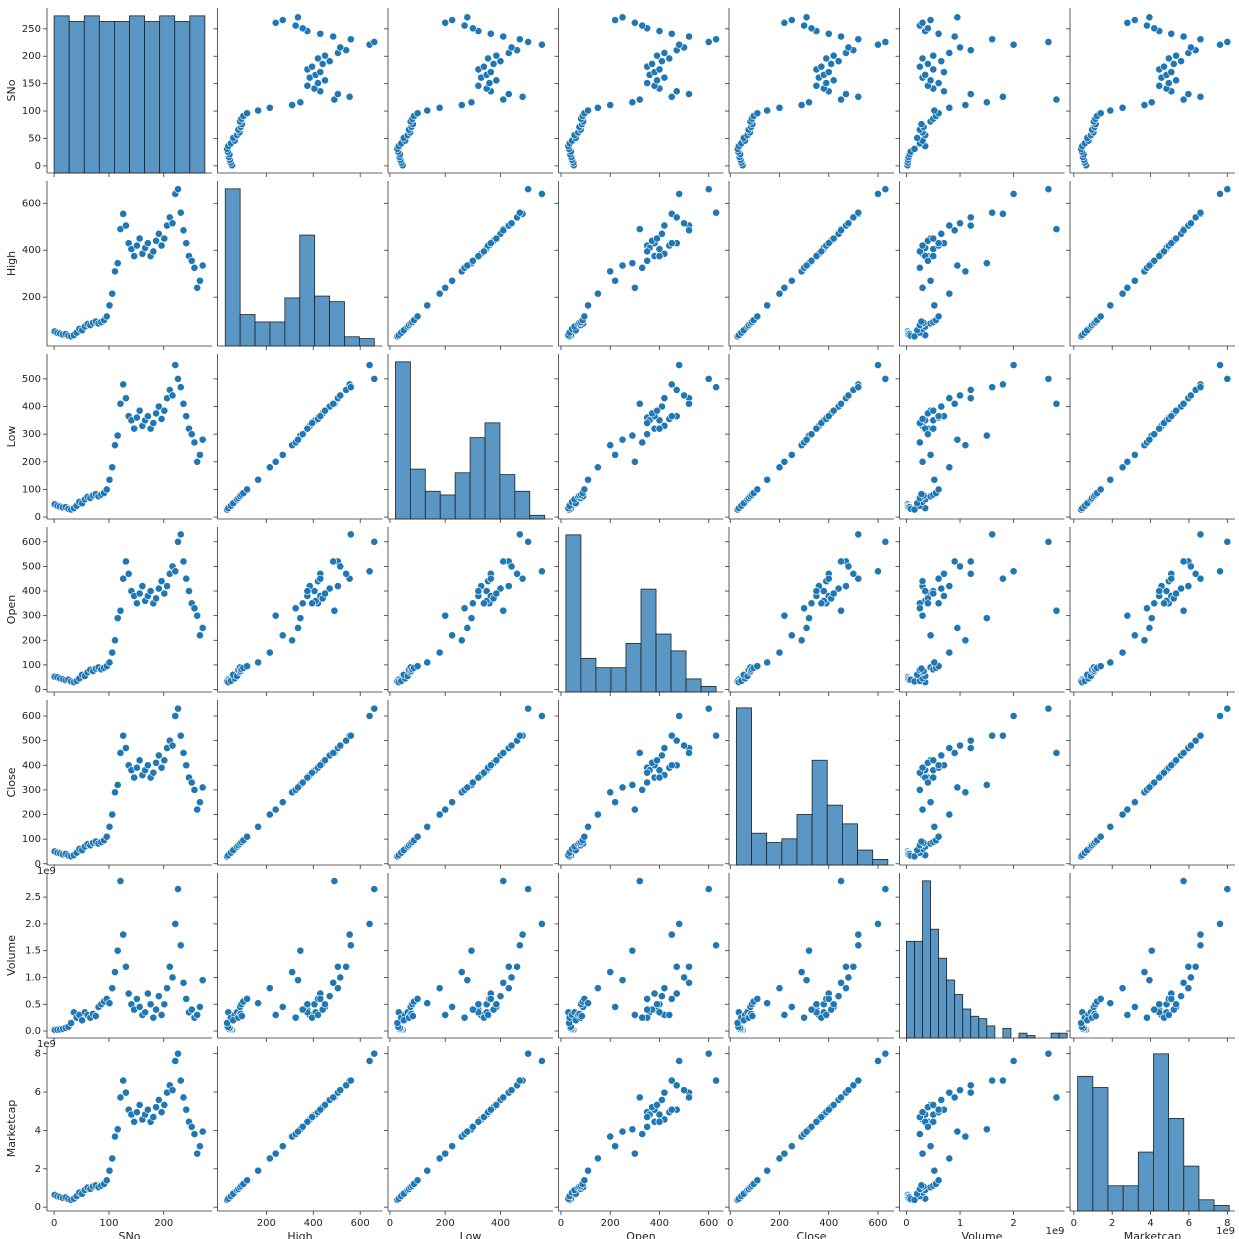  I want to click on y-tick-label: 400, so click(31, 591).